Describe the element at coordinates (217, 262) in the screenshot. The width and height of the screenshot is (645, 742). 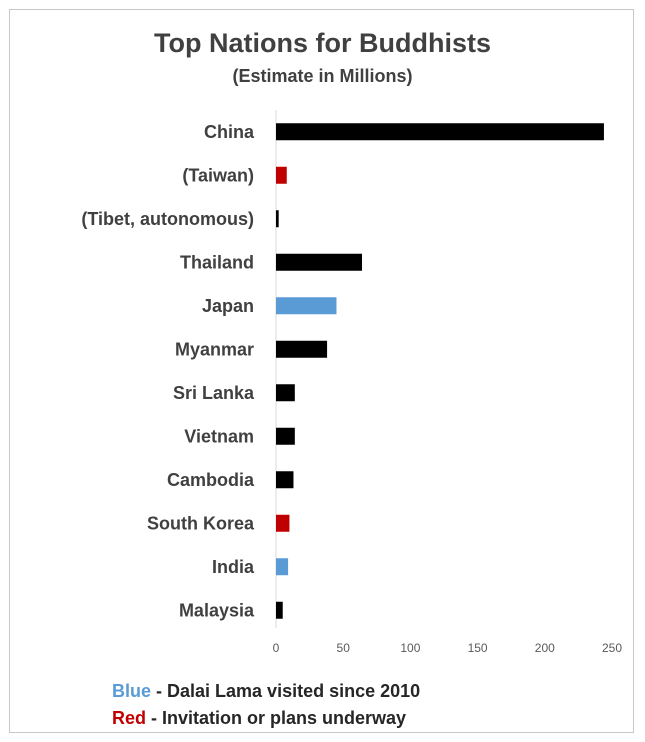
I see `category-label: Thailand` at that location.